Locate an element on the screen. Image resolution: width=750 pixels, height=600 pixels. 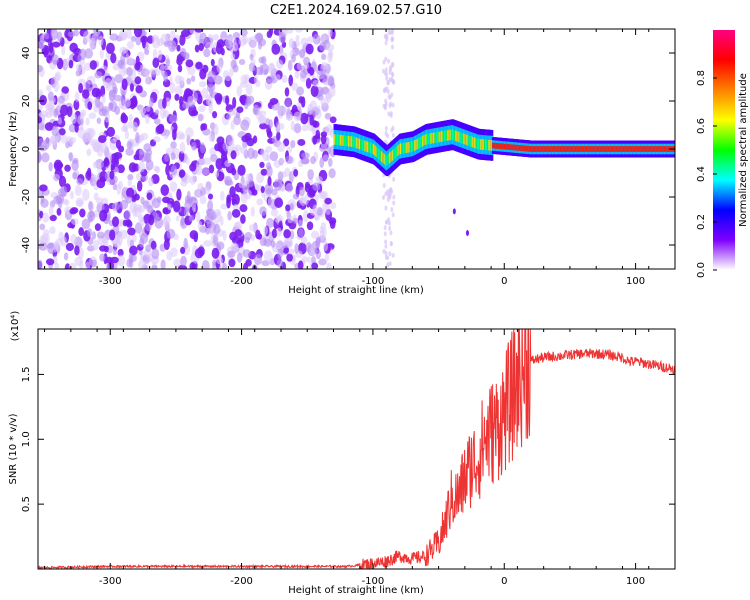
y-tick-label: -40 is located at coordinates (26, 245).